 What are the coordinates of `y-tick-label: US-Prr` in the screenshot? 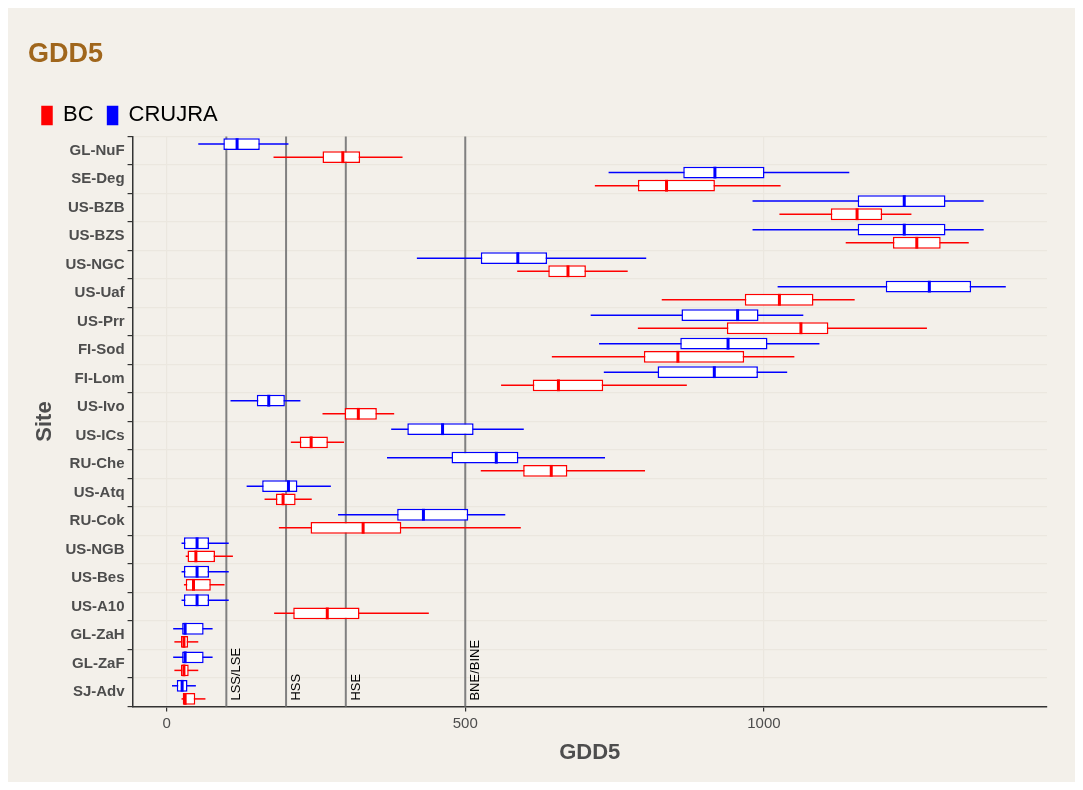 It's located at (101, 320).